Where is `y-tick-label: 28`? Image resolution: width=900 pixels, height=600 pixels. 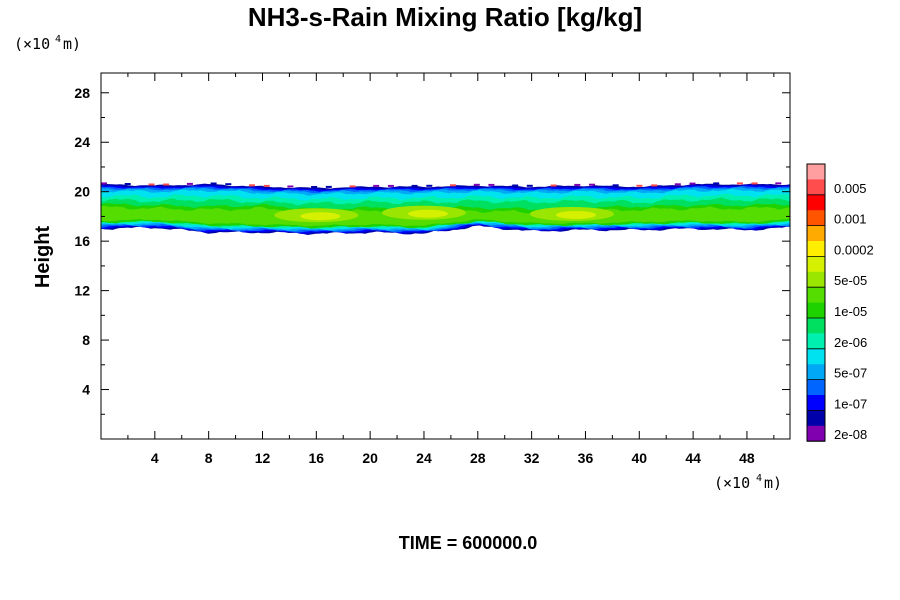 y-tick-label: 28 is located at coordinates (82, 93).